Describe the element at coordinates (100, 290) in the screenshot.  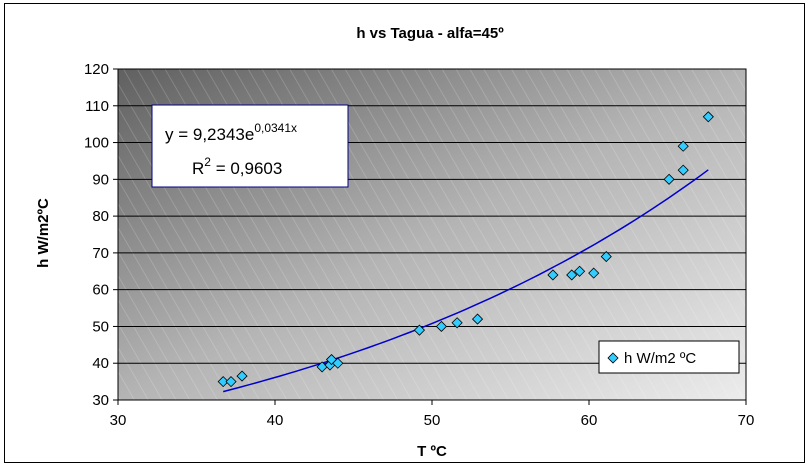
I see `y-tick-label: 60` at that location.